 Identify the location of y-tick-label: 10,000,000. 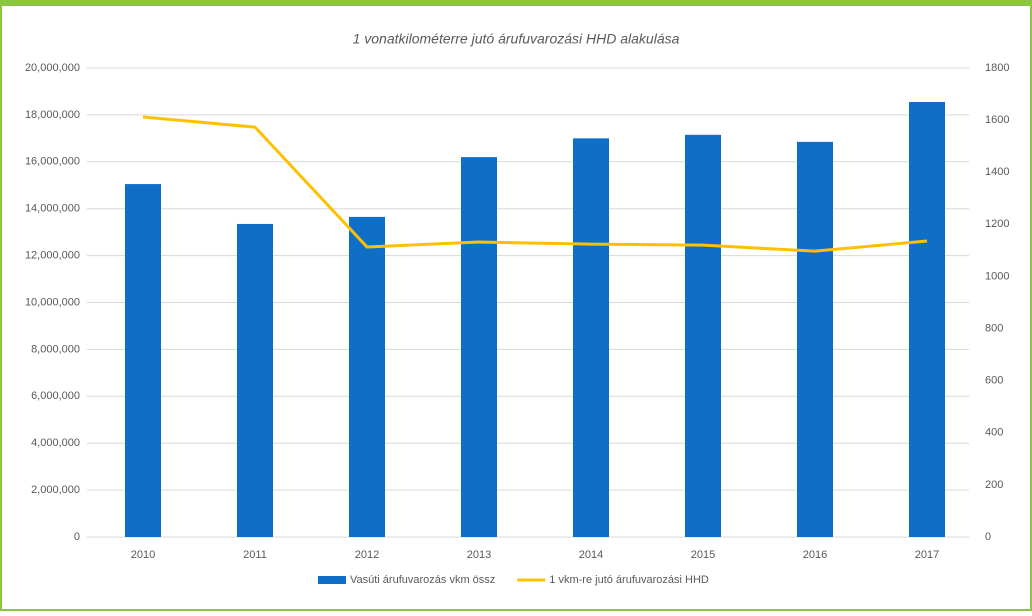
(52, 302).